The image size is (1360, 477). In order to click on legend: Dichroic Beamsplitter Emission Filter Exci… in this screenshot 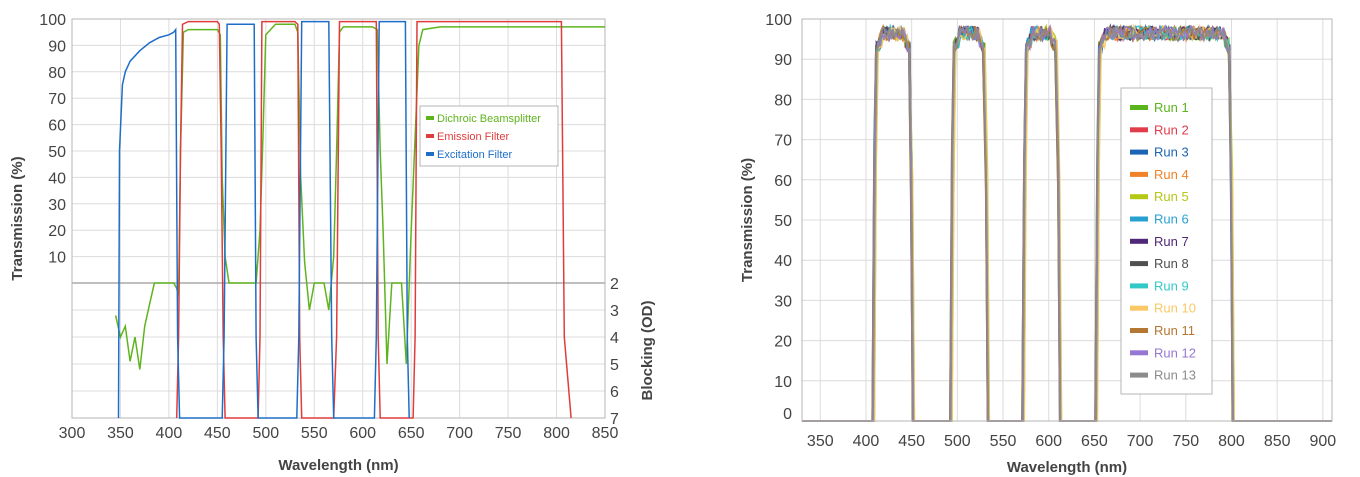, I will do `click(489, 136)`.